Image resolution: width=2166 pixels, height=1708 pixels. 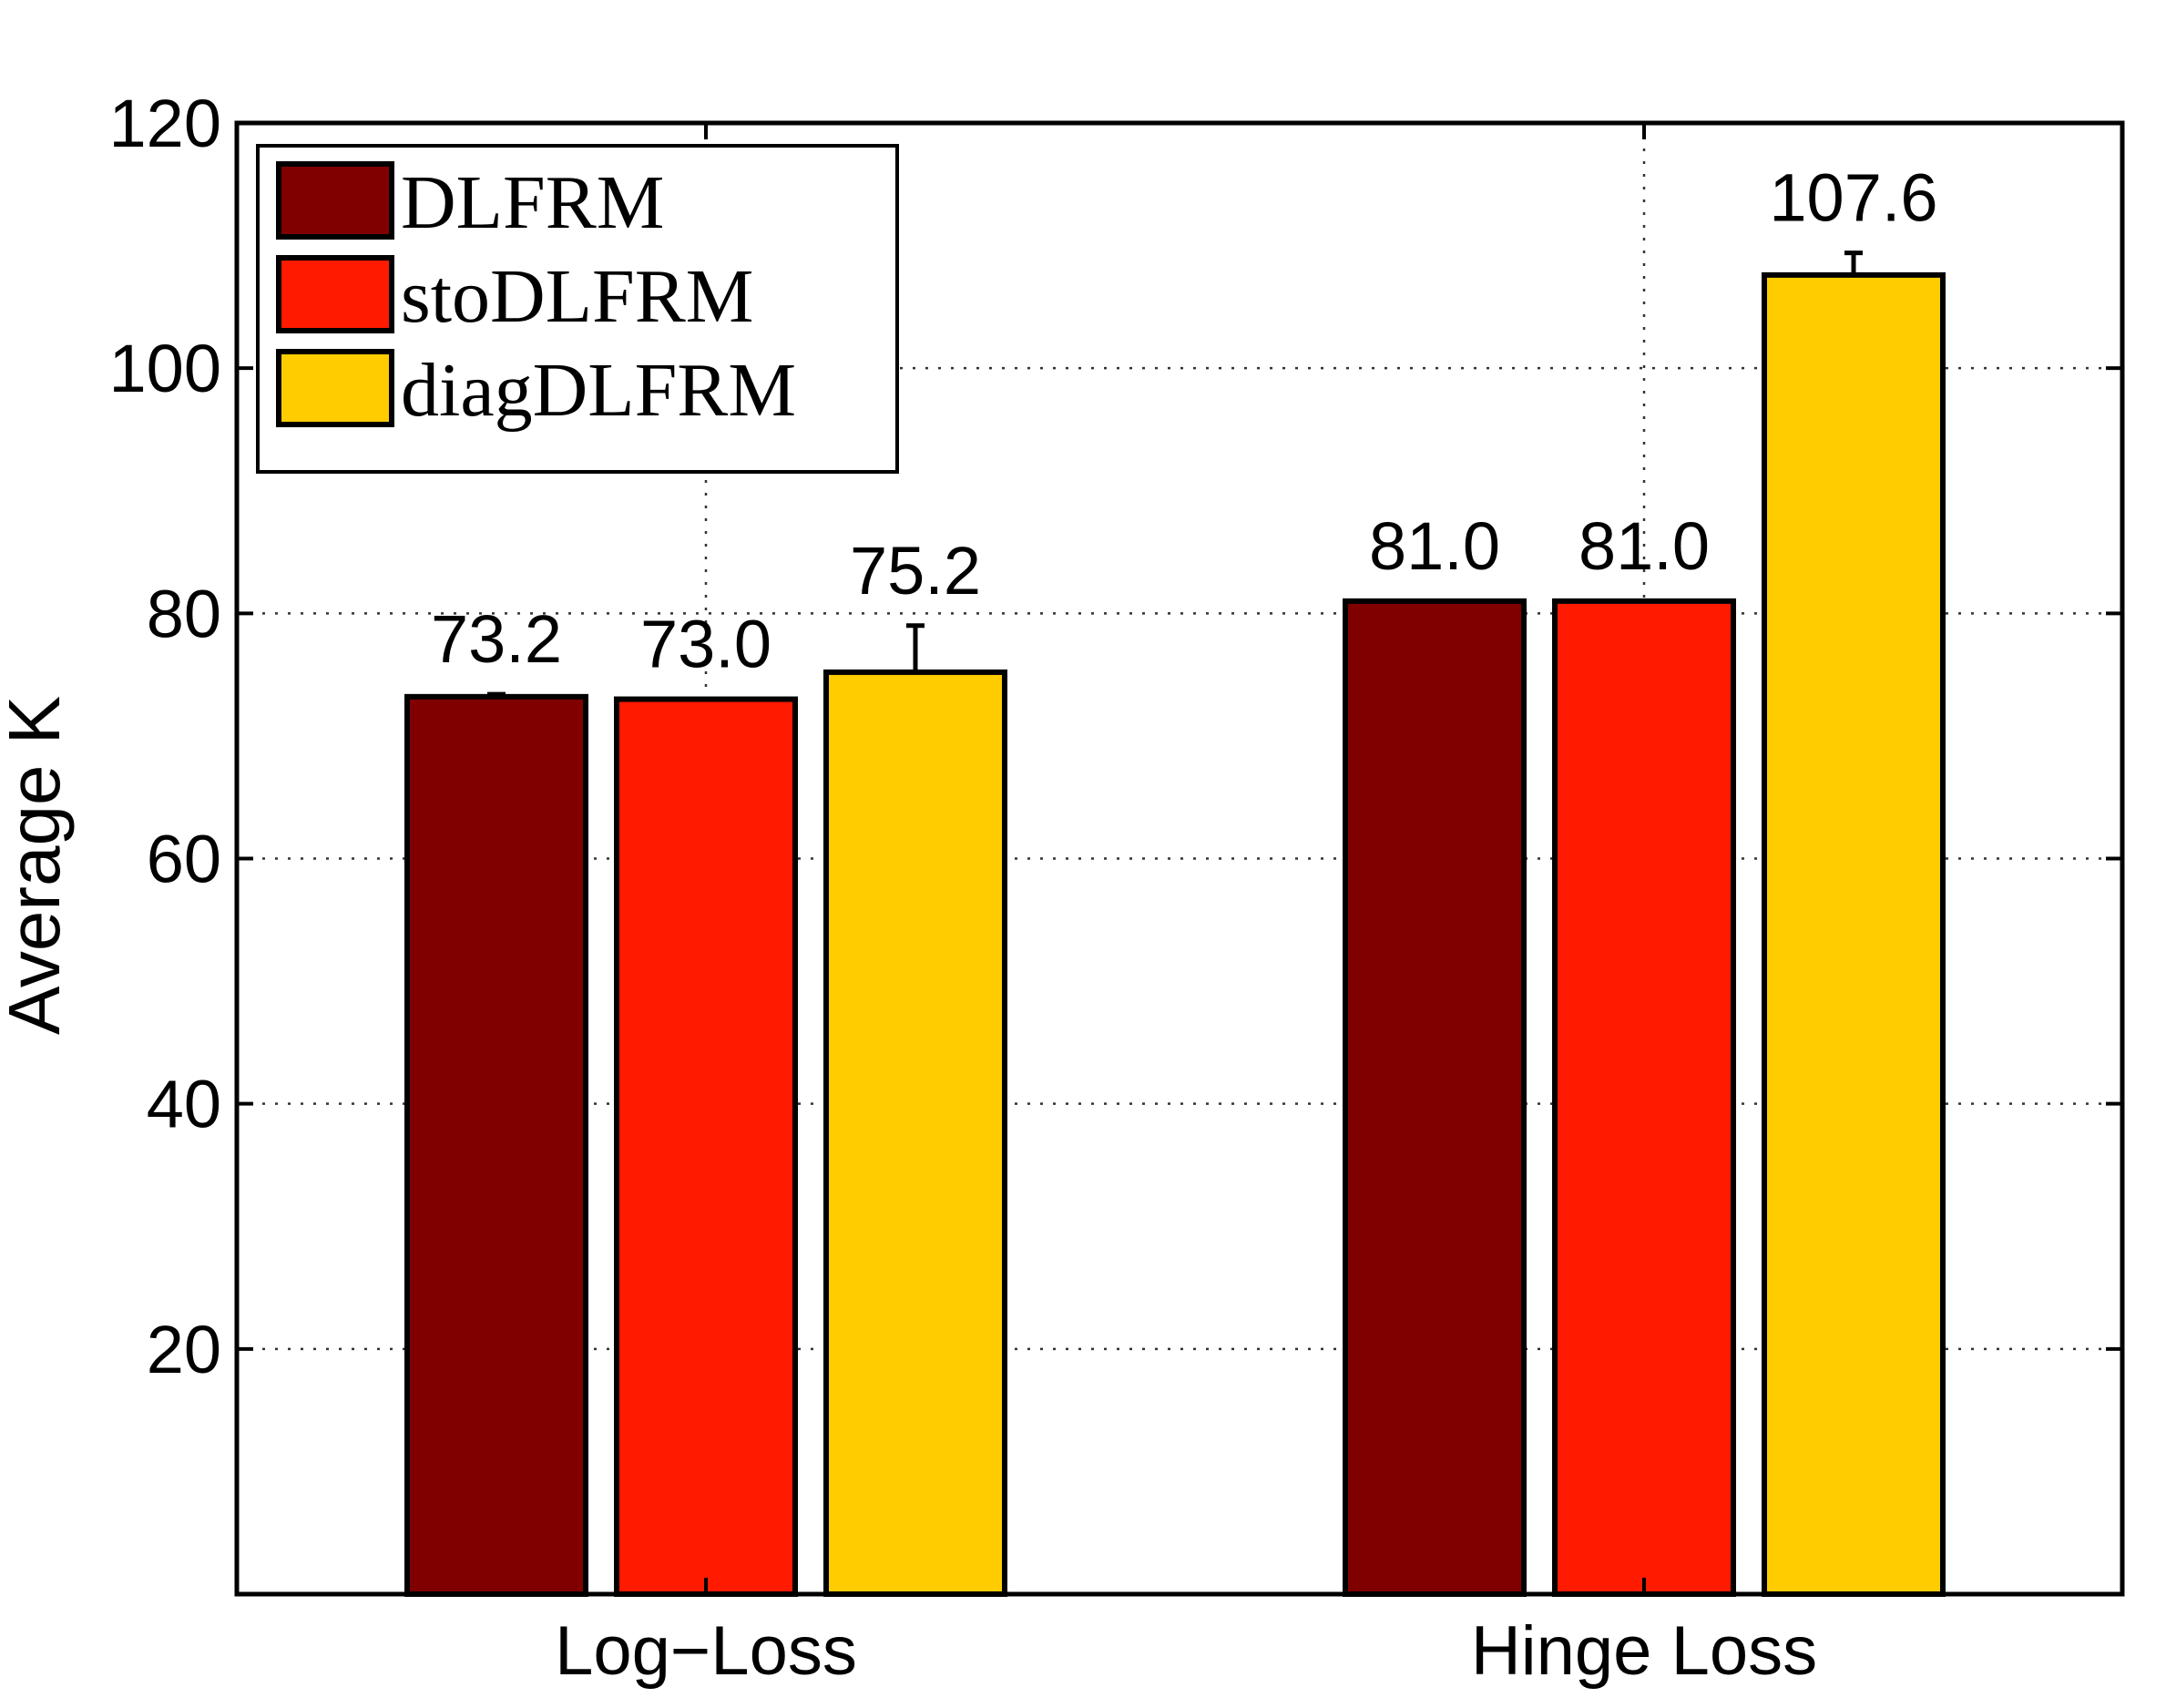 What do you see at coordinates (184, 1350) in the screenshot?
I see `y-tick-label: 20` at bounding box center [184, 1350].